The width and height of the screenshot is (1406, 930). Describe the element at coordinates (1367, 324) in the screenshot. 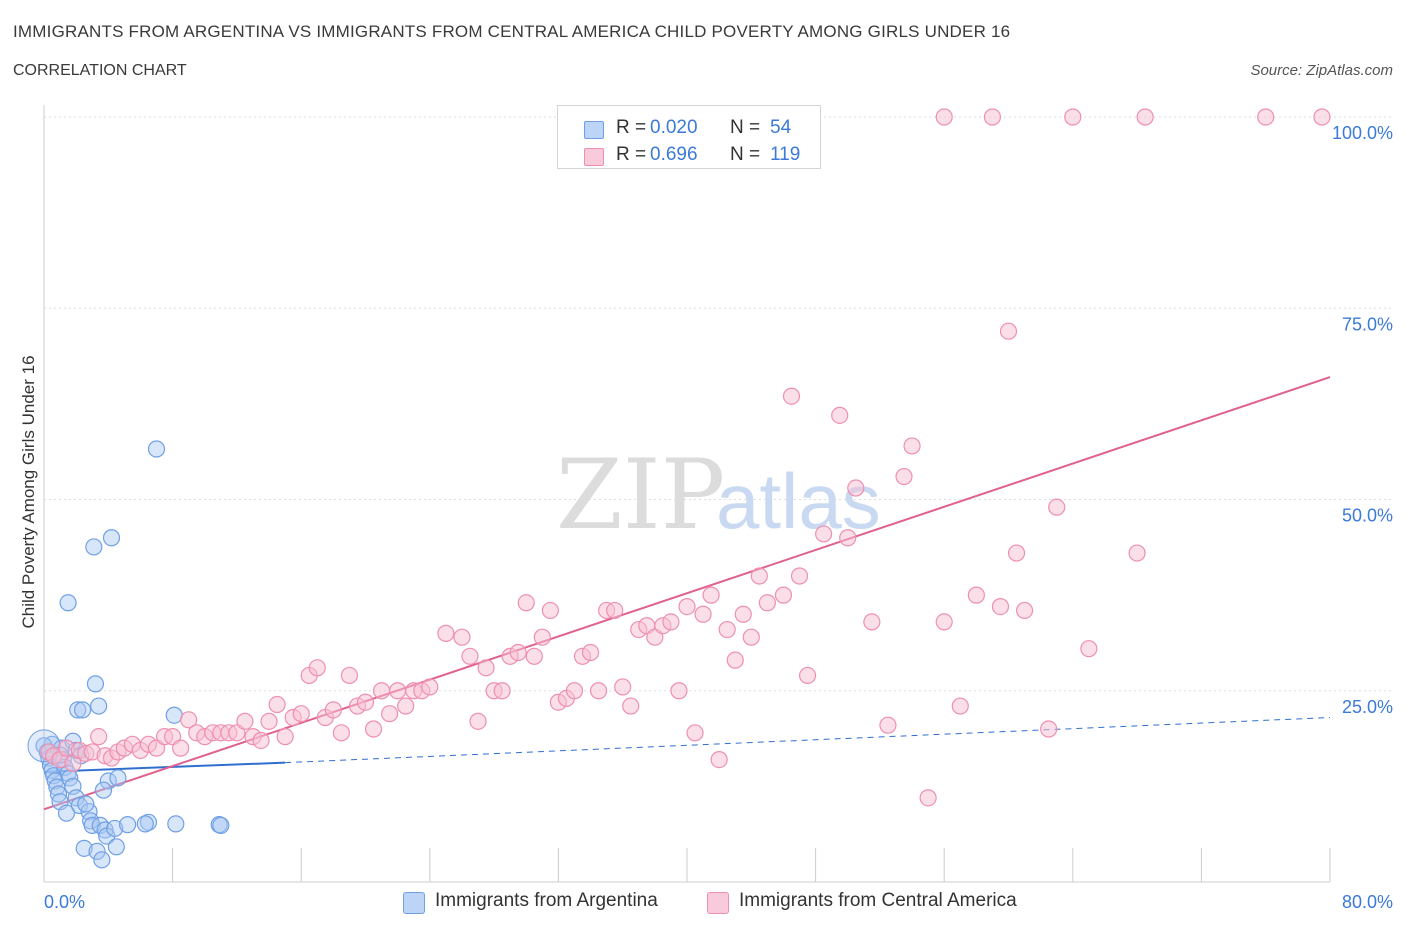

I see `y-tick-label: 75.0%` at that location.